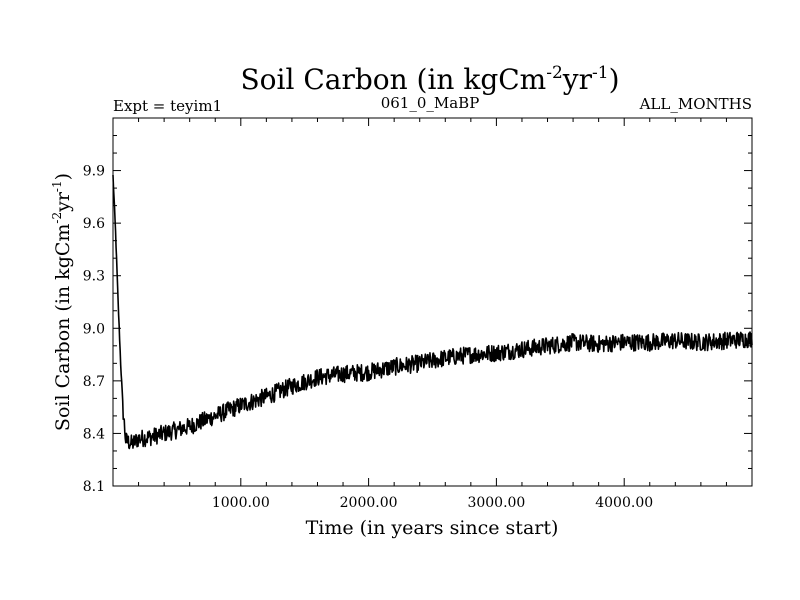 Image resolution: width=800 pixels, height=600 pixels. What do you see at coordinates (496, 503) in the screenshot?
I see `x-tick-label: 3000.00` at bounding box center [496, 503].